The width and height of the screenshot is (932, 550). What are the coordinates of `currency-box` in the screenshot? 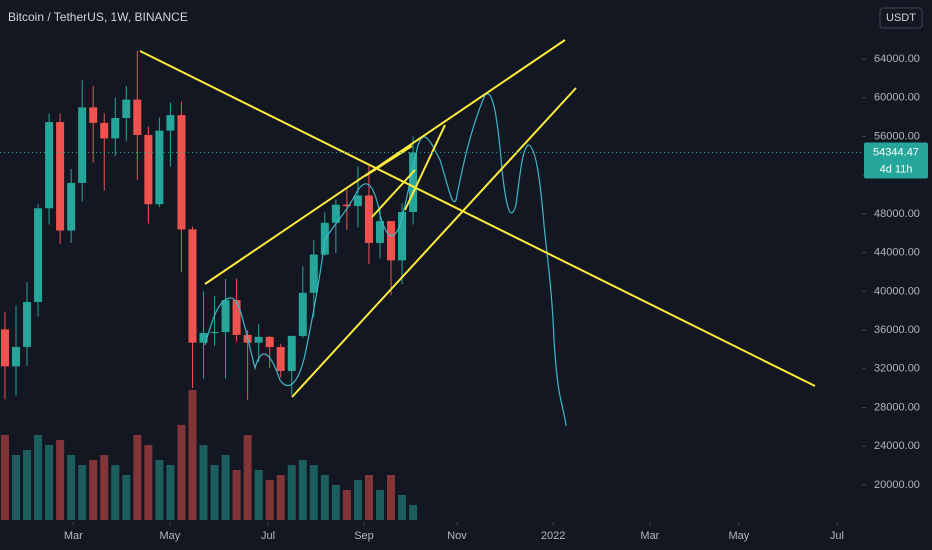 It's located at (901, 18).